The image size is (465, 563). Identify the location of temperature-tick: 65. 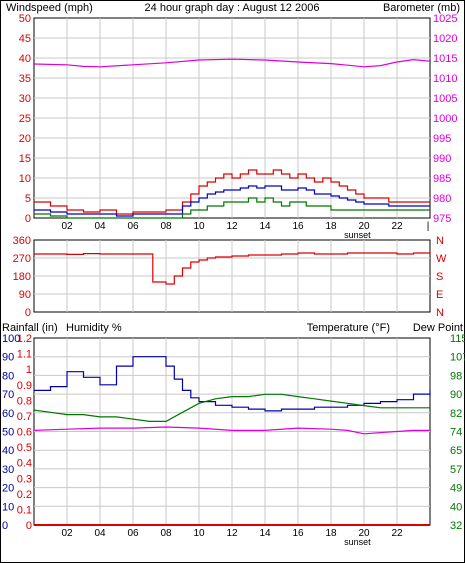
(456, 451).